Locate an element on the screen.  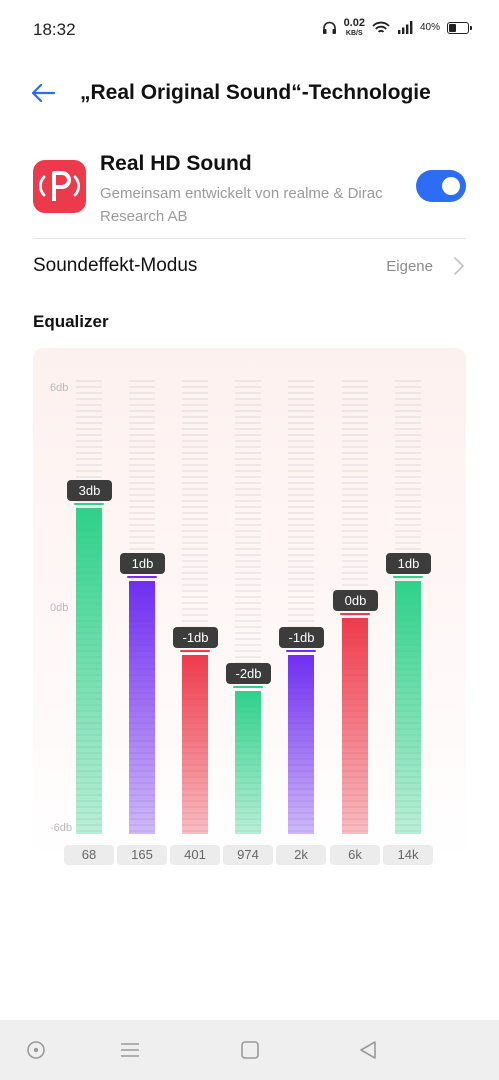
eq-frequency-label: 2k is located at coordinates (301, 855).